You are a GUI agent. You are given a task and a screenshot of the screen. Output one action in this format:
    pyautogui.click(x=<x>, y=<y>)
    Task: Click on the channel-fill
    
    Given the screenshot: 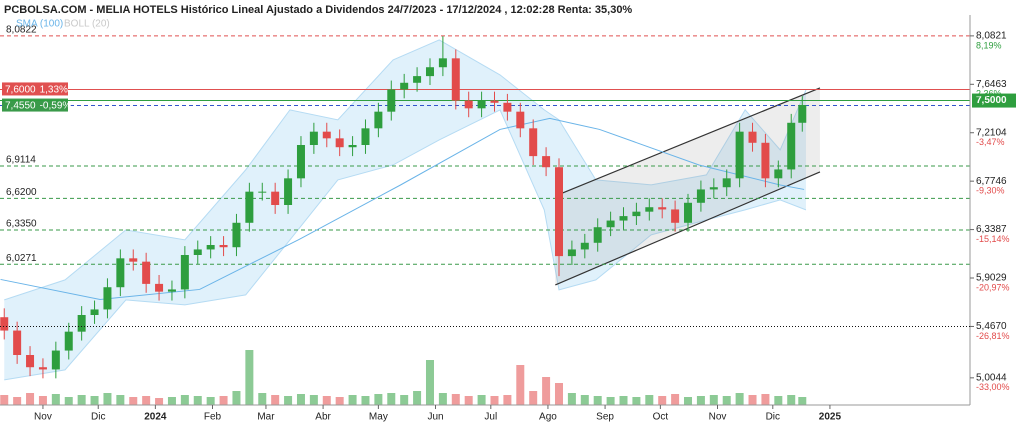 What is the action you would take?
    pyautogui.click(x=687, y=186)
    